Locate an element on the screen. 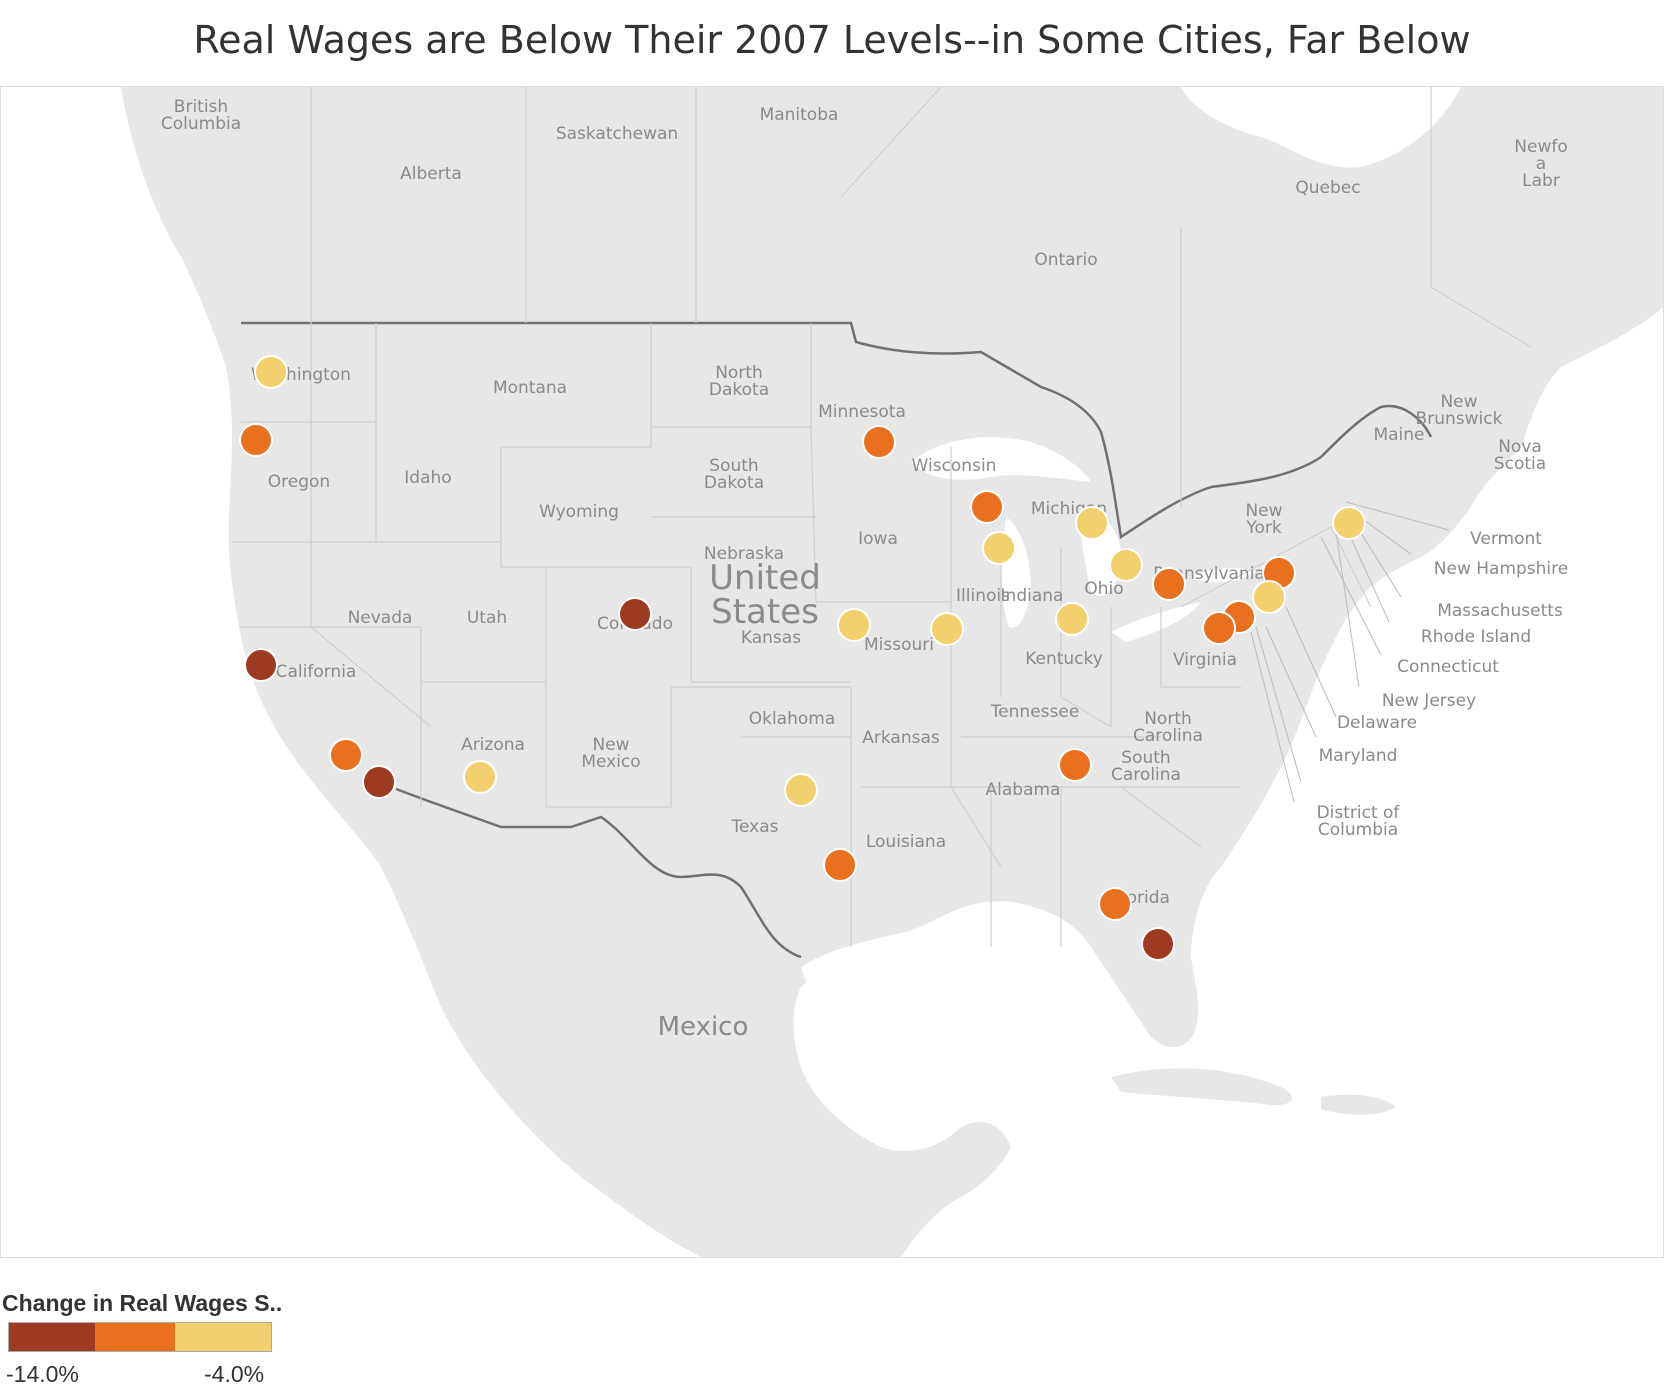  us-mexico-border is located at coordinates (598, 873).